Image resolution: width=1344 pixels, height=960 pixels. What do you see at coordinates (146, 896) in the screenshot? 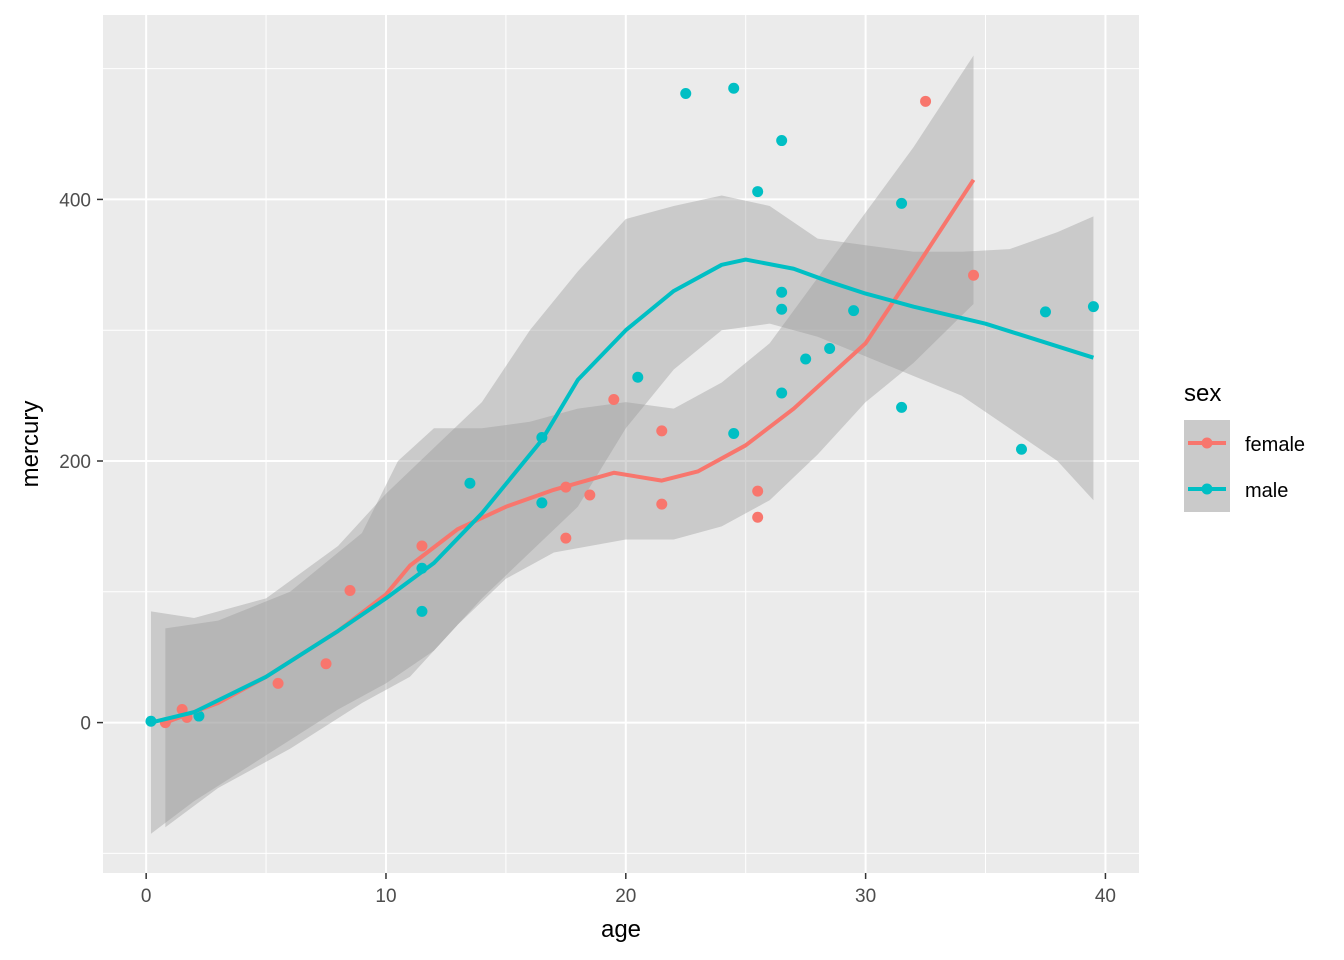
I see `x-tick-label: 0` at bounding box center [146, 896].